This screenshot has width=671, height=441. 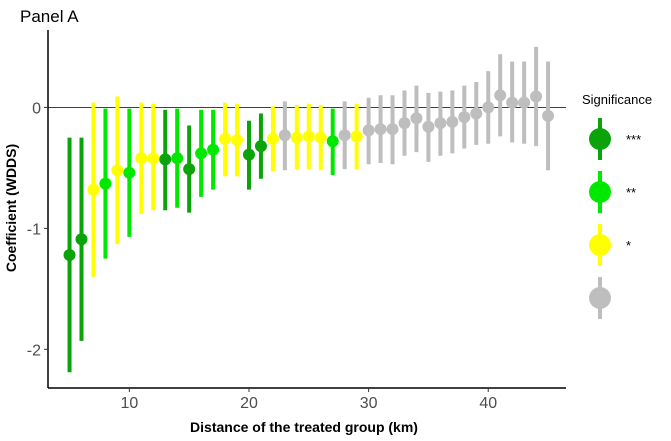 I want to click on legend-item: ***, so click(x=615, y=139).